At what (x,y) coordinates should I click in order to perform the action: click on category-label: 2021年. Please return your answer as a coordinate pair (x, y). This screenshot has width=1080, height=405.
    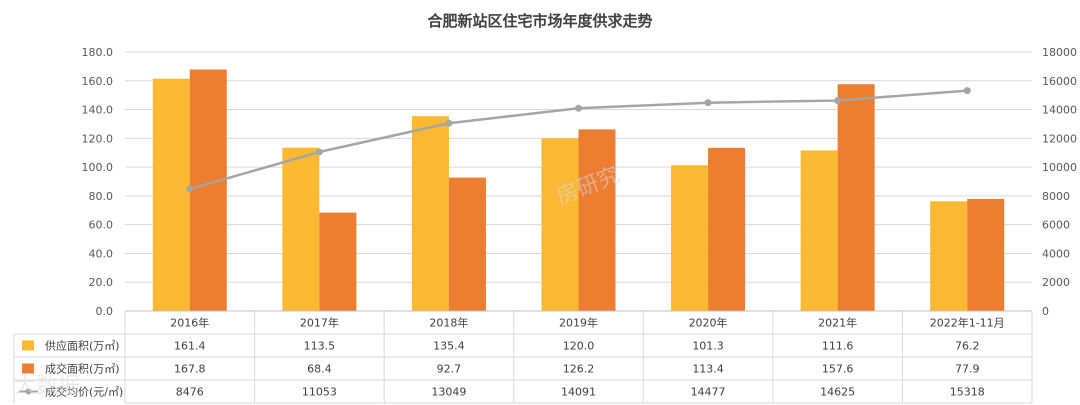
    Looking at the image, I should click on (837, 323).